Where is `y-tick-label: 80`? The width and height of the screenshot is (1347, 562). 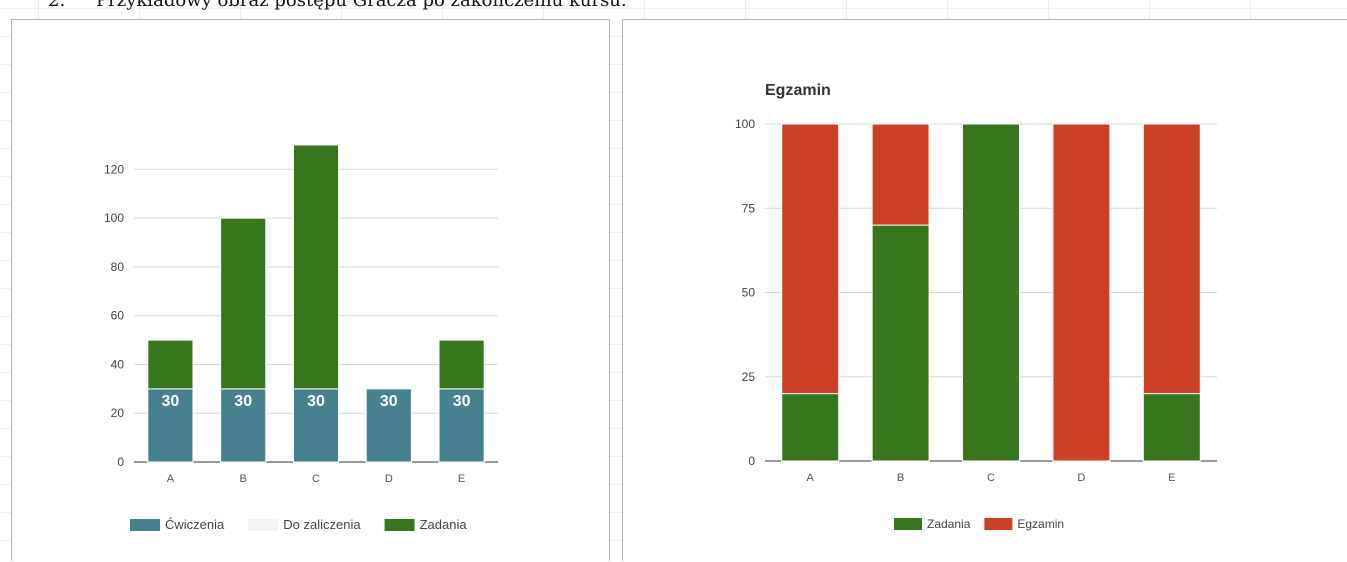 y-tick-label: 80 is located at coordinates (118, 267).